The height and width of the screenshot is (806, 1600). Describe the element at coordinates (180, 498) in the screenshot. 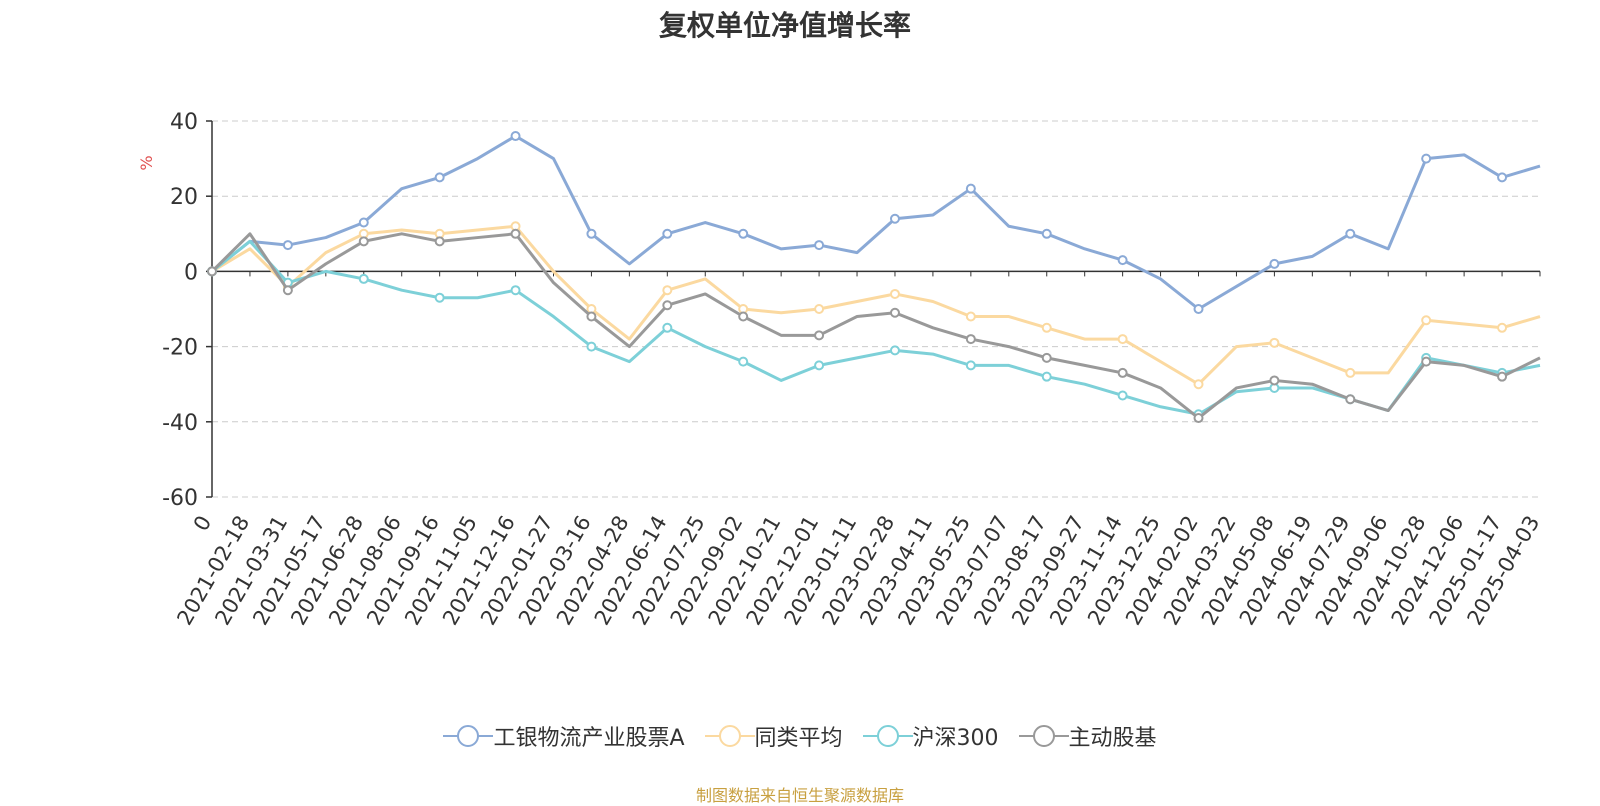

I see `y-tick-label: -60` at that location.